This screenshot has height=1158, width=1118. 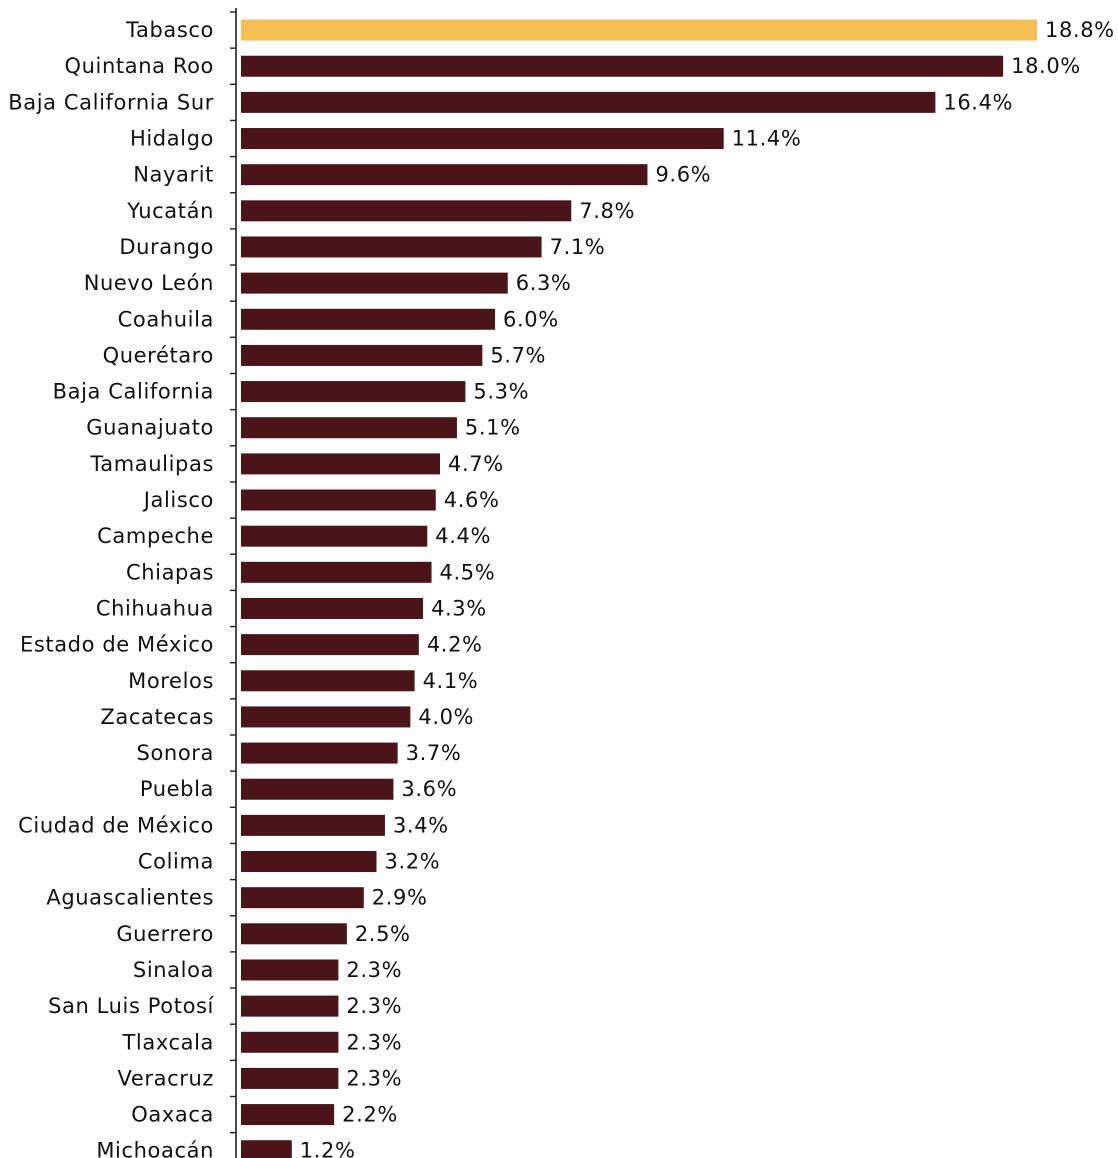 I want to click on value-label: 4.4%, so click(x=463, y=536).